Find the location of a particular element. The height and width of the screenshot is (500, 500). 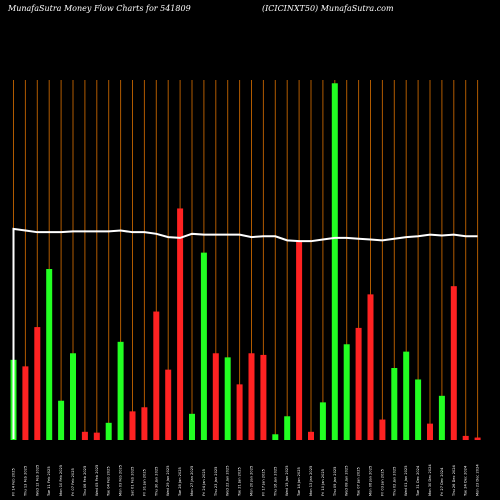

x-tick-label: Fri 10 Jan 2025 is located at coordinates (323, 482).